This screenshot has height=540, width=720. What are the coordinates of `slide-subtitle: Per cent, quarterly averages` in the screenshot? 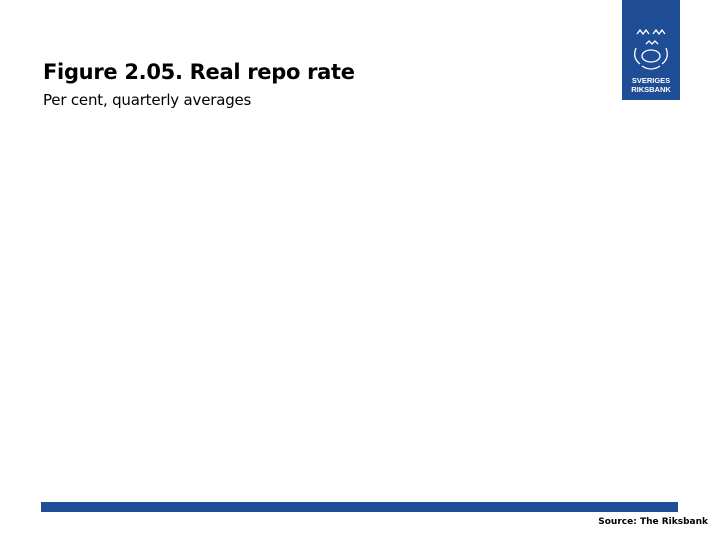 It's located at (147, 100).